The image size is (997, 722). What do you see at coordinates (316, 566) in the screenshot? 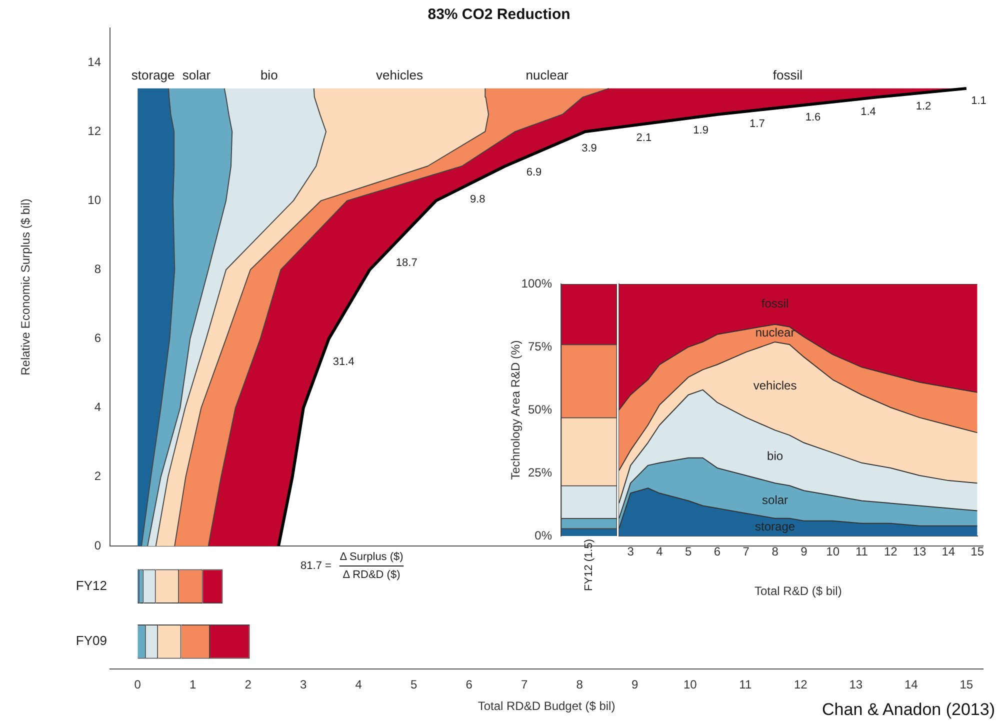
I see `annotation: 81.7 =` at bounding box center [316, 566].